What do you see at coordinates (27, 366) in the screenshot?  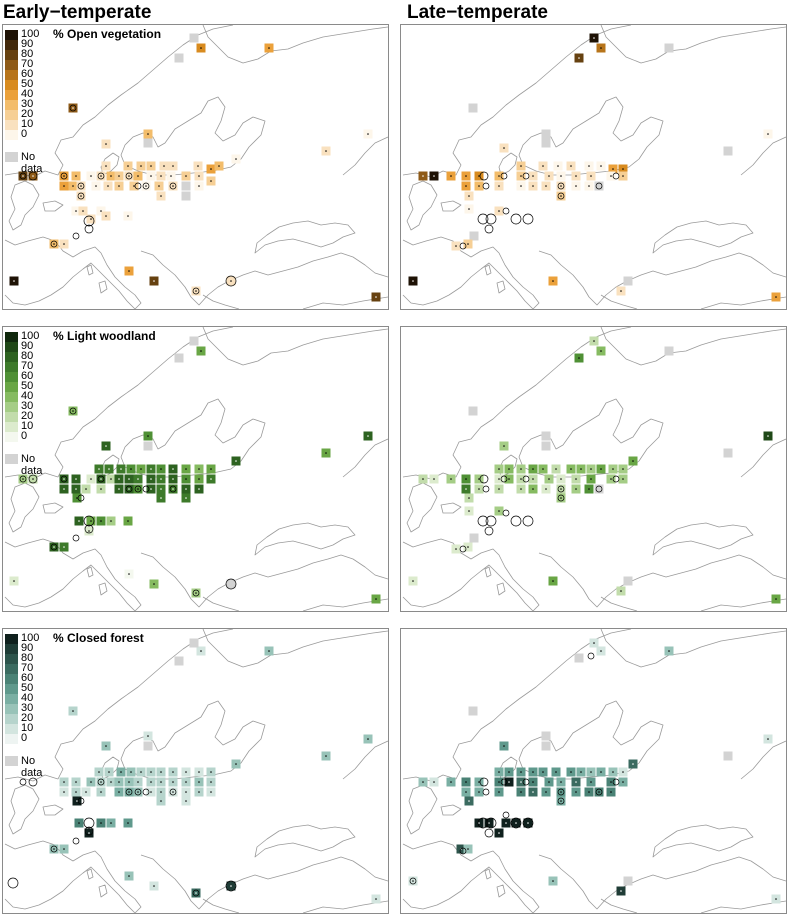 I see `legend-tick-label: 70` at bounding box center [27, 366].